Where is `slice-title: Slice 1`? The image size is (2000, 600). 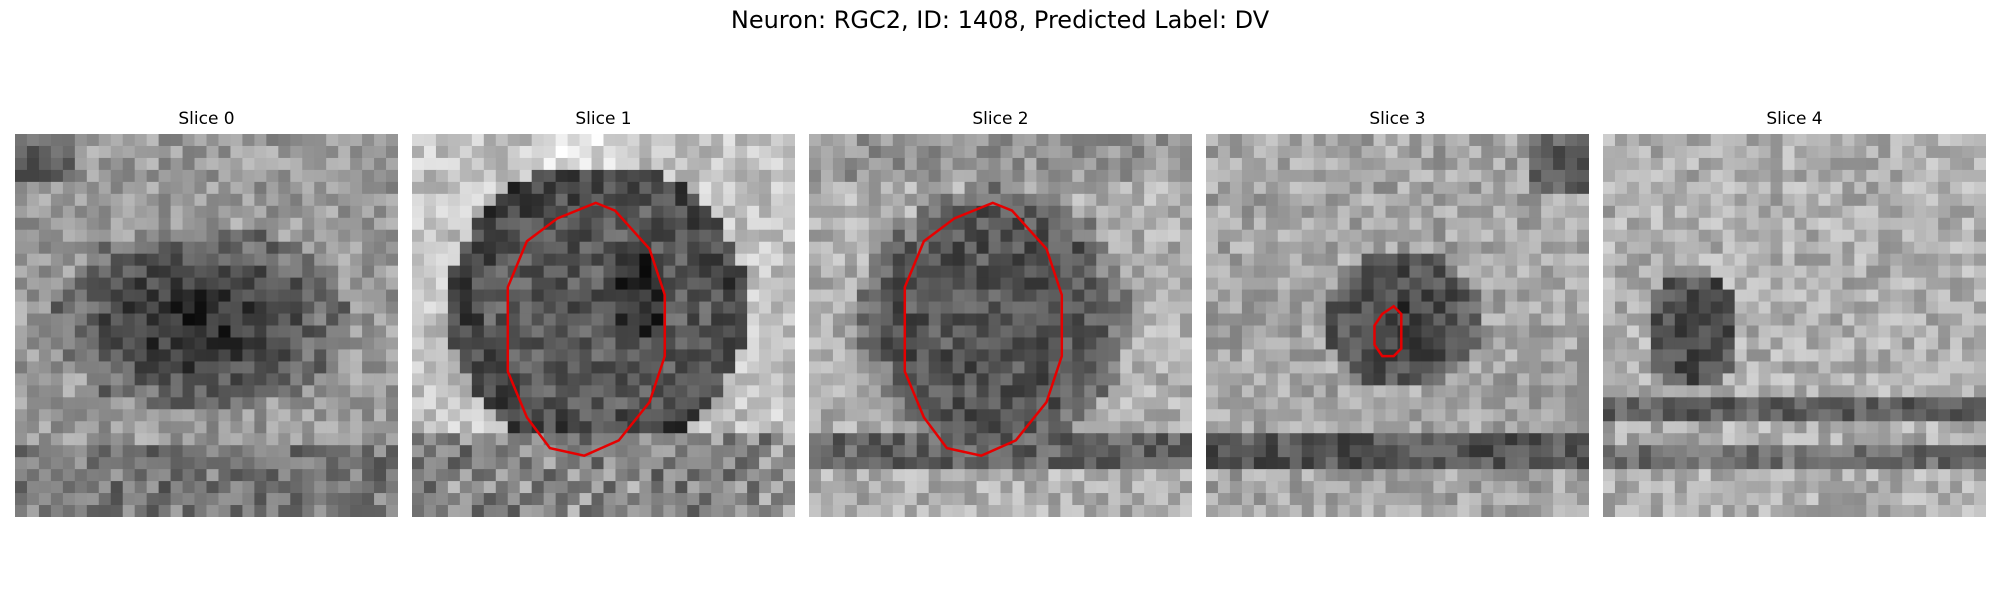
slice-title: Slice 1 is located at coordinates (603, 119).